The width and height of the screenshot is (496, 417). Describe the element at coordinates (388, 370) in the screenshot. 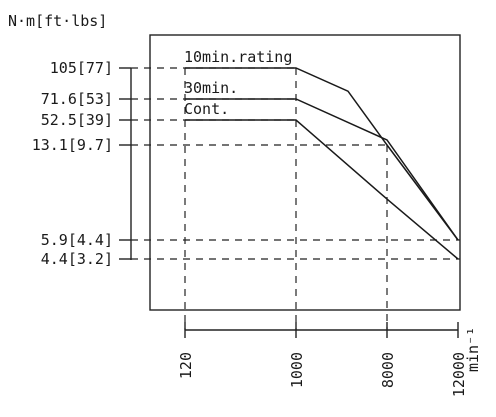

I see `x-tick-label: 8000` at that location.